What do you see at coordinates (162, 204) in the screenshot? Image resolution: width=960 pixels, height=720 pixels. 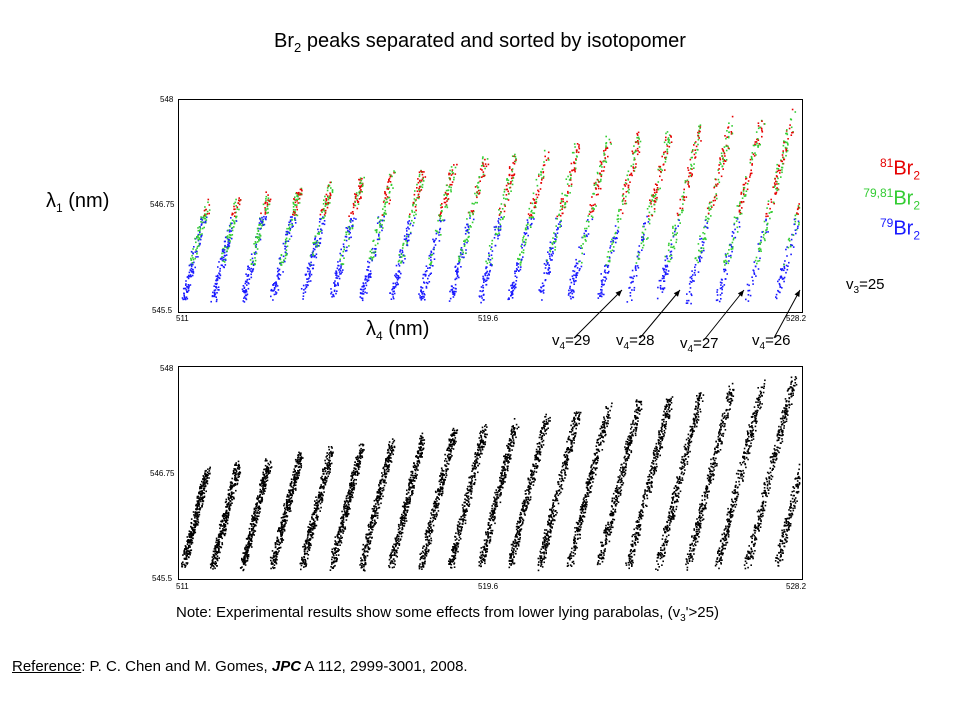 I see `top-y-tick-mid: 546.75` at bounding box center [162, 204].